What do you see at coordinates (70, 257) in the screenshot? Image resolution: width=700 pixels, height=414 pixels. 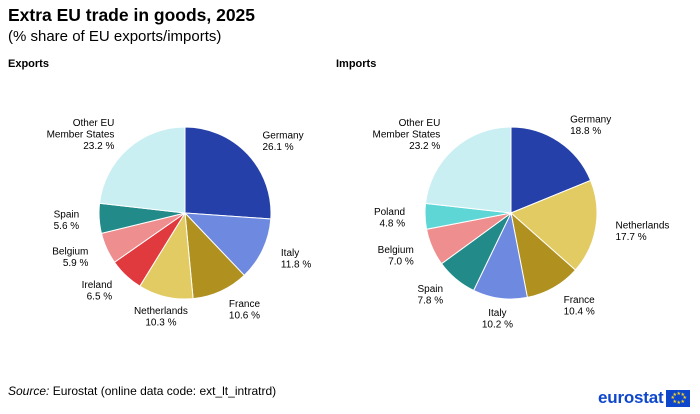 I see `exports-label-belgium: Belgium 5.9 %` at bounding box center [70, 257].